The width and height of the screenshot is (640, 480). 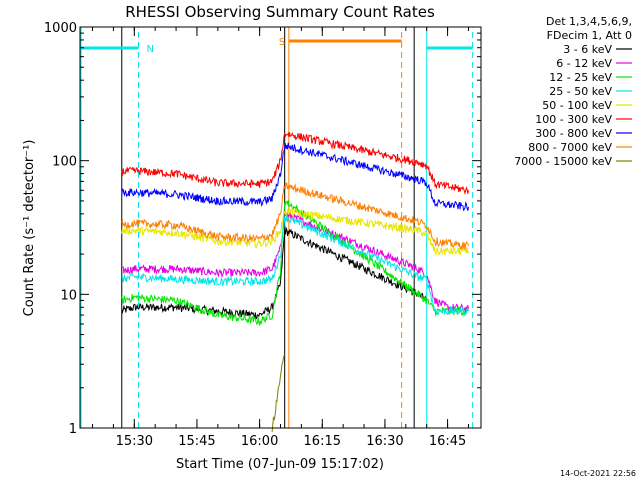 I want to click on x-tick-label-4: 16:30, so click(x=384, y=441).